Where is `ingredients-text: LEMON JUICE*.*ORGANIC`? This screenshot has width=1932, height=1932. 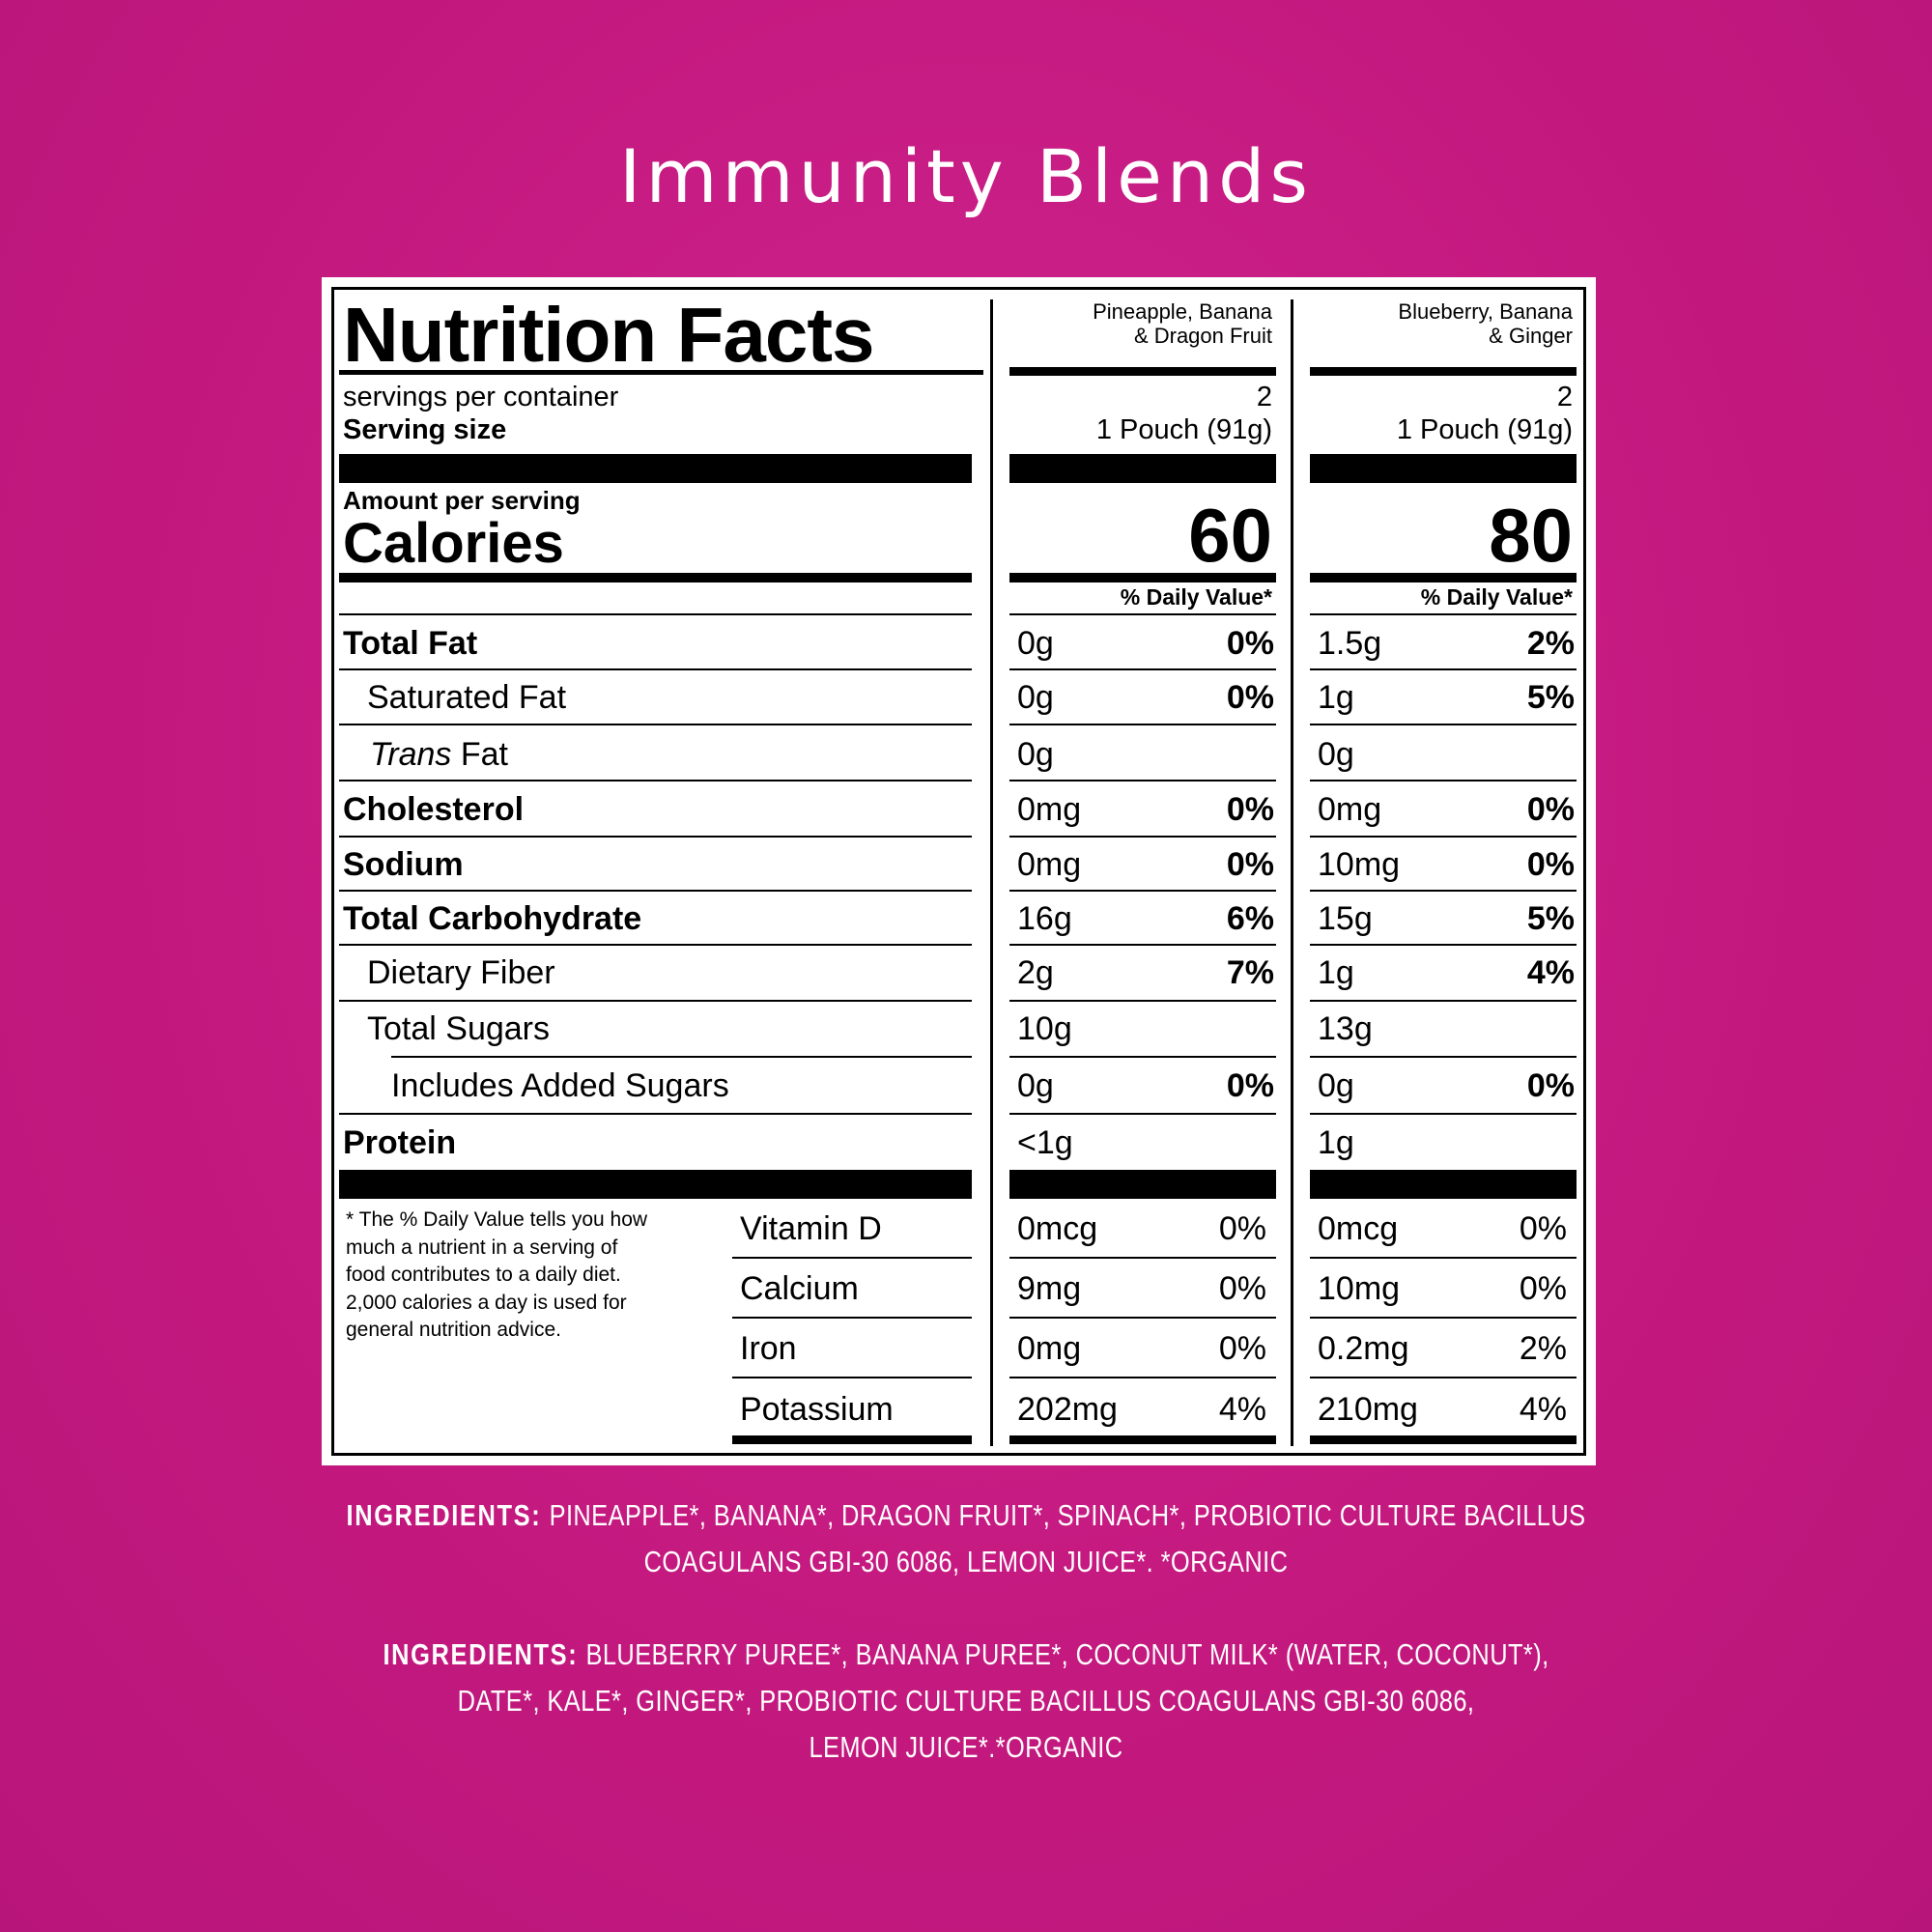
ingredients-text: LEMON JUICE*.*ORGANIC is located at coordinates (966, 1747).